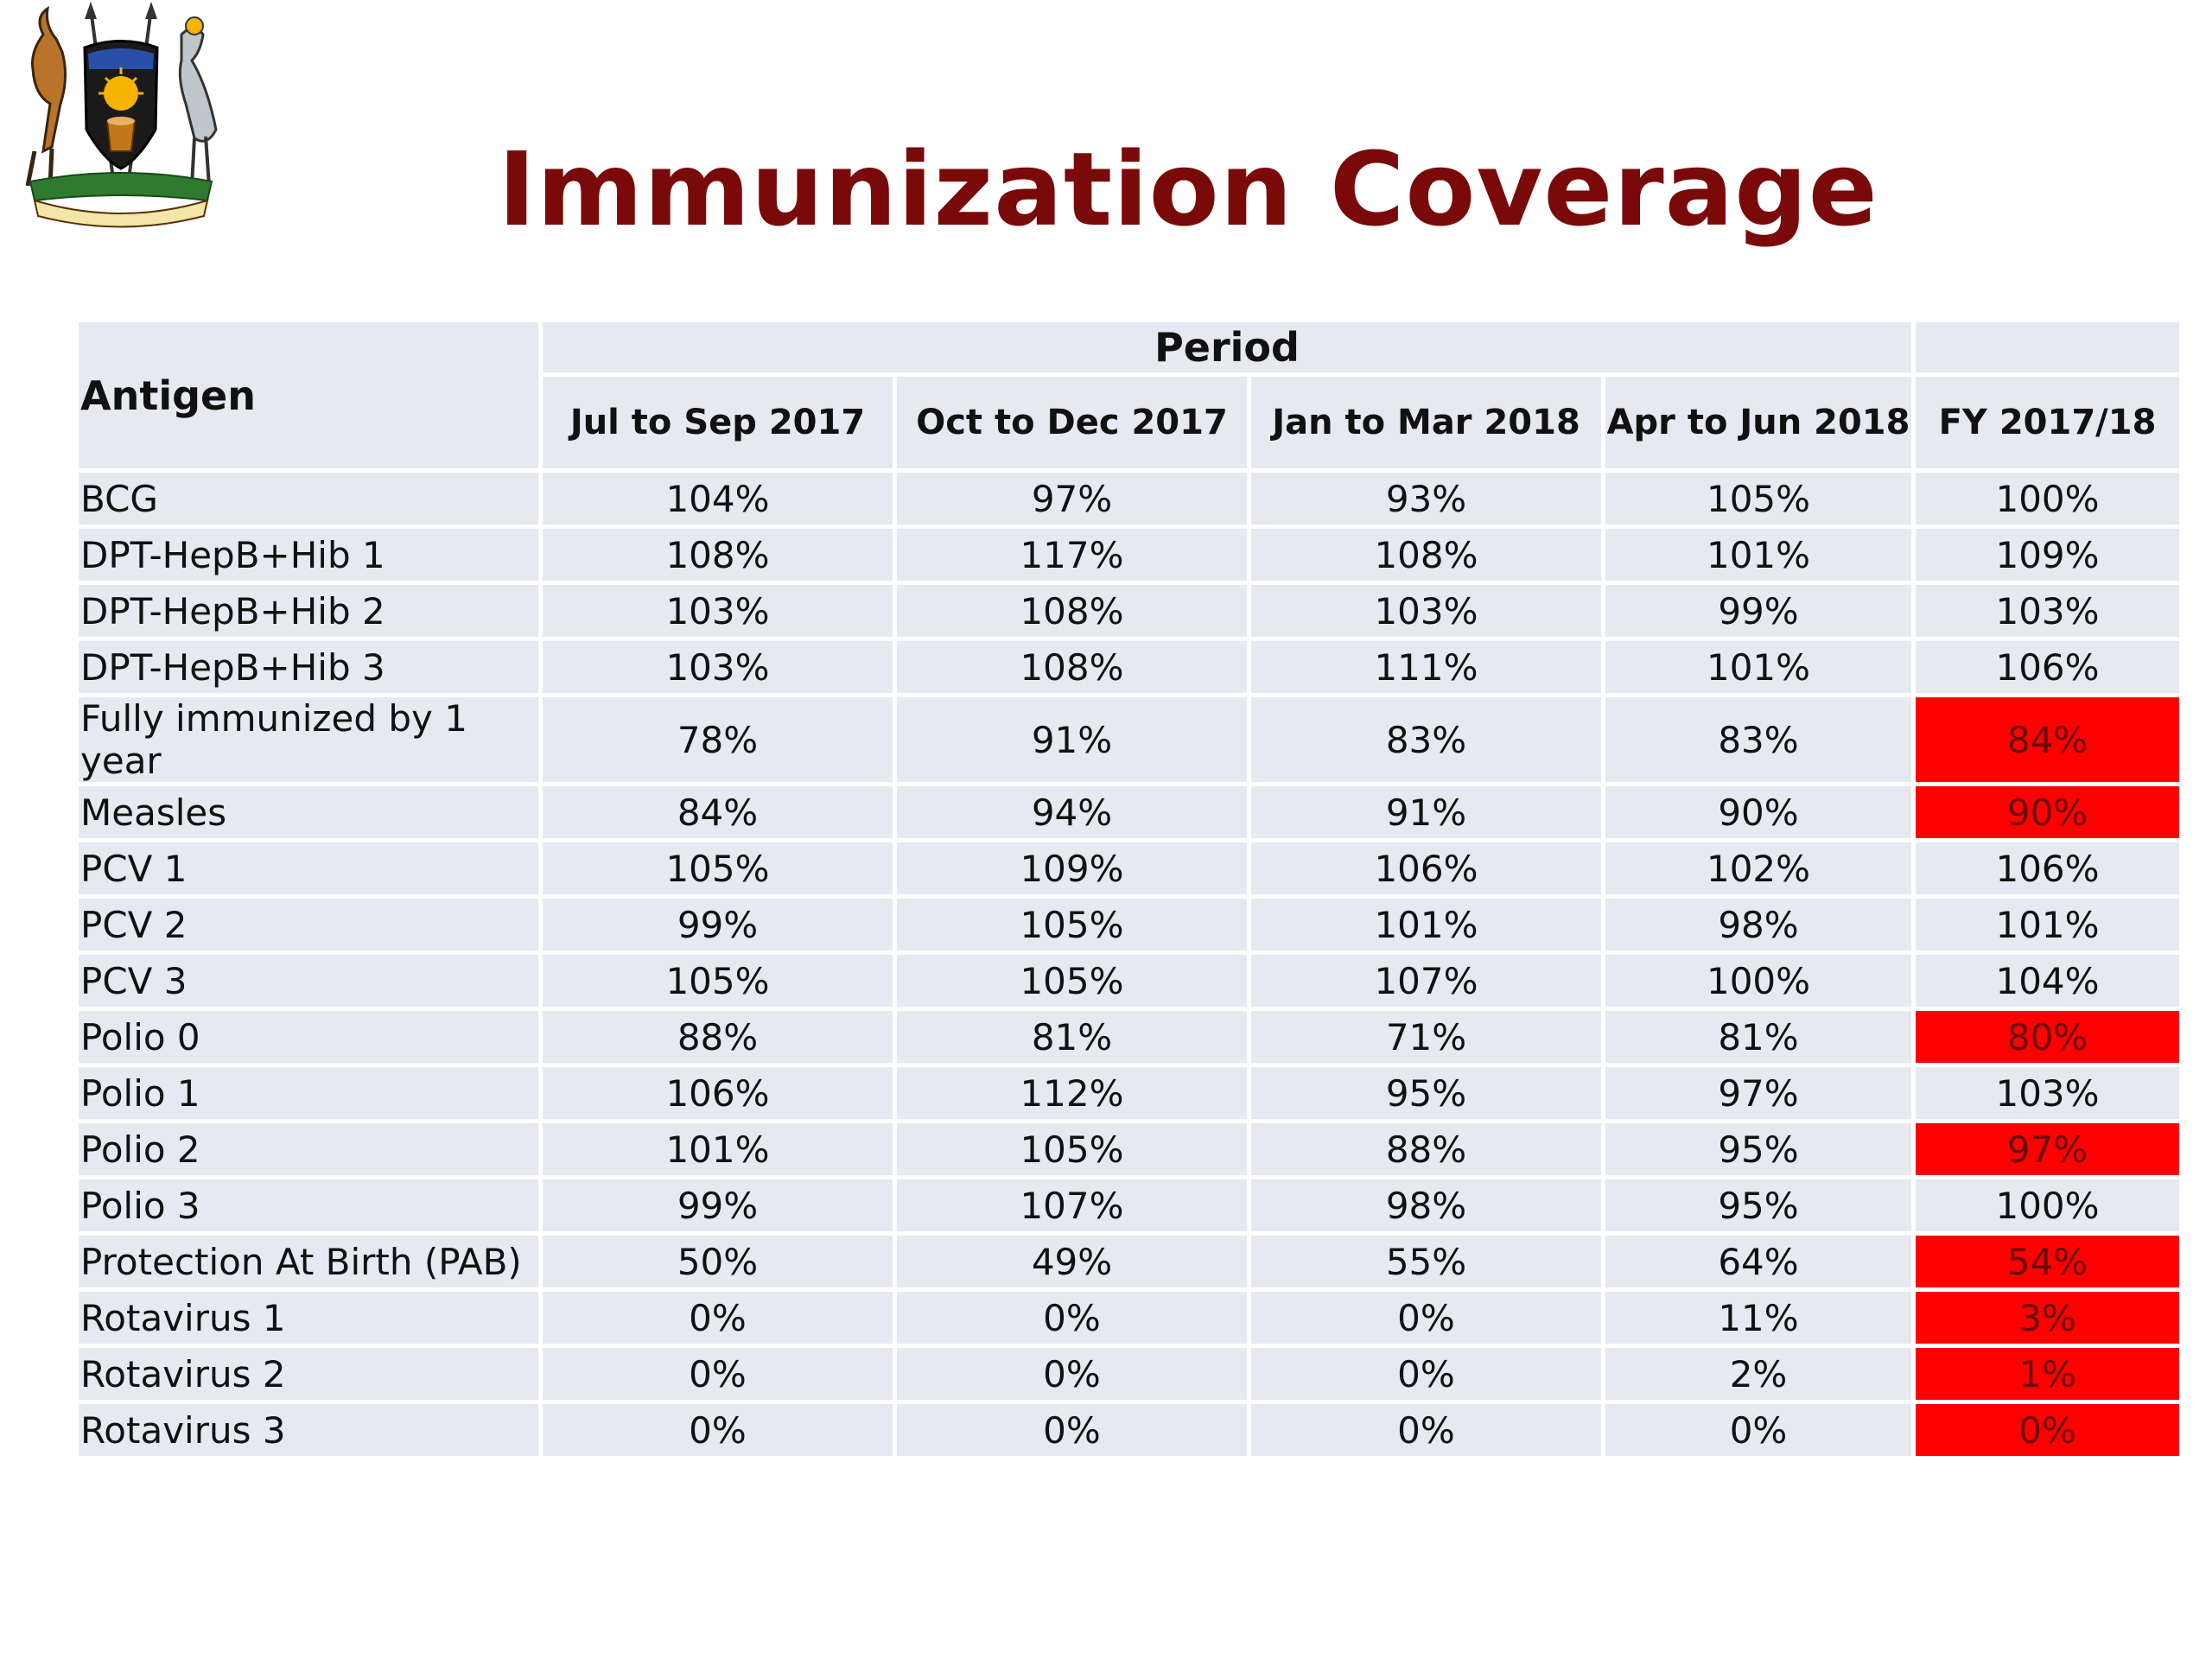 The height and width of the screenshot is (1659, 2212). Describe the element at coordinates (2047, 347) in the screenshot. I see `fy-header-spacer` at that location.